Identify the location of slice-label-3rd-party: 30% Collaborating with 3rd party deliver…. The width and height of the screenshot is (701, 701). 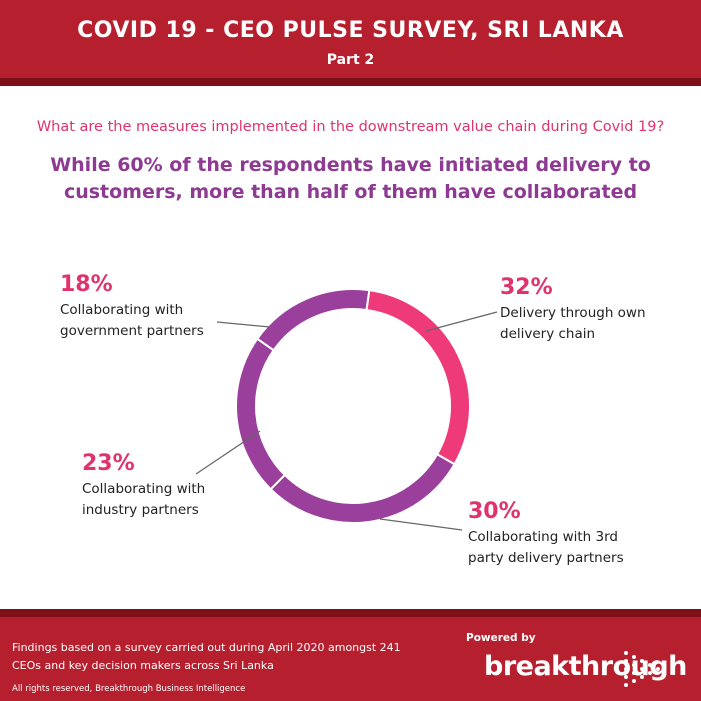
(546, 534).